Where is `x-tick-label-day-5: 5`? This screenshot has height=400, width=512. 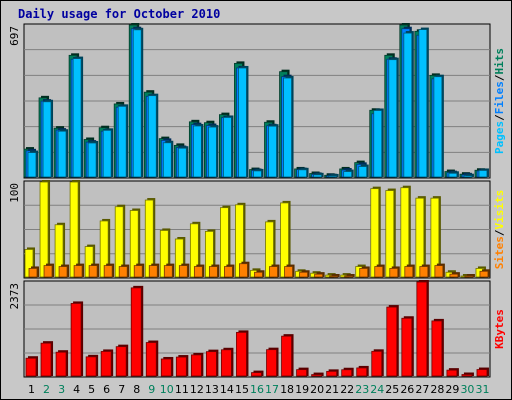 x-tick-label-day-5: 5 is located at coordinates (91, 389).